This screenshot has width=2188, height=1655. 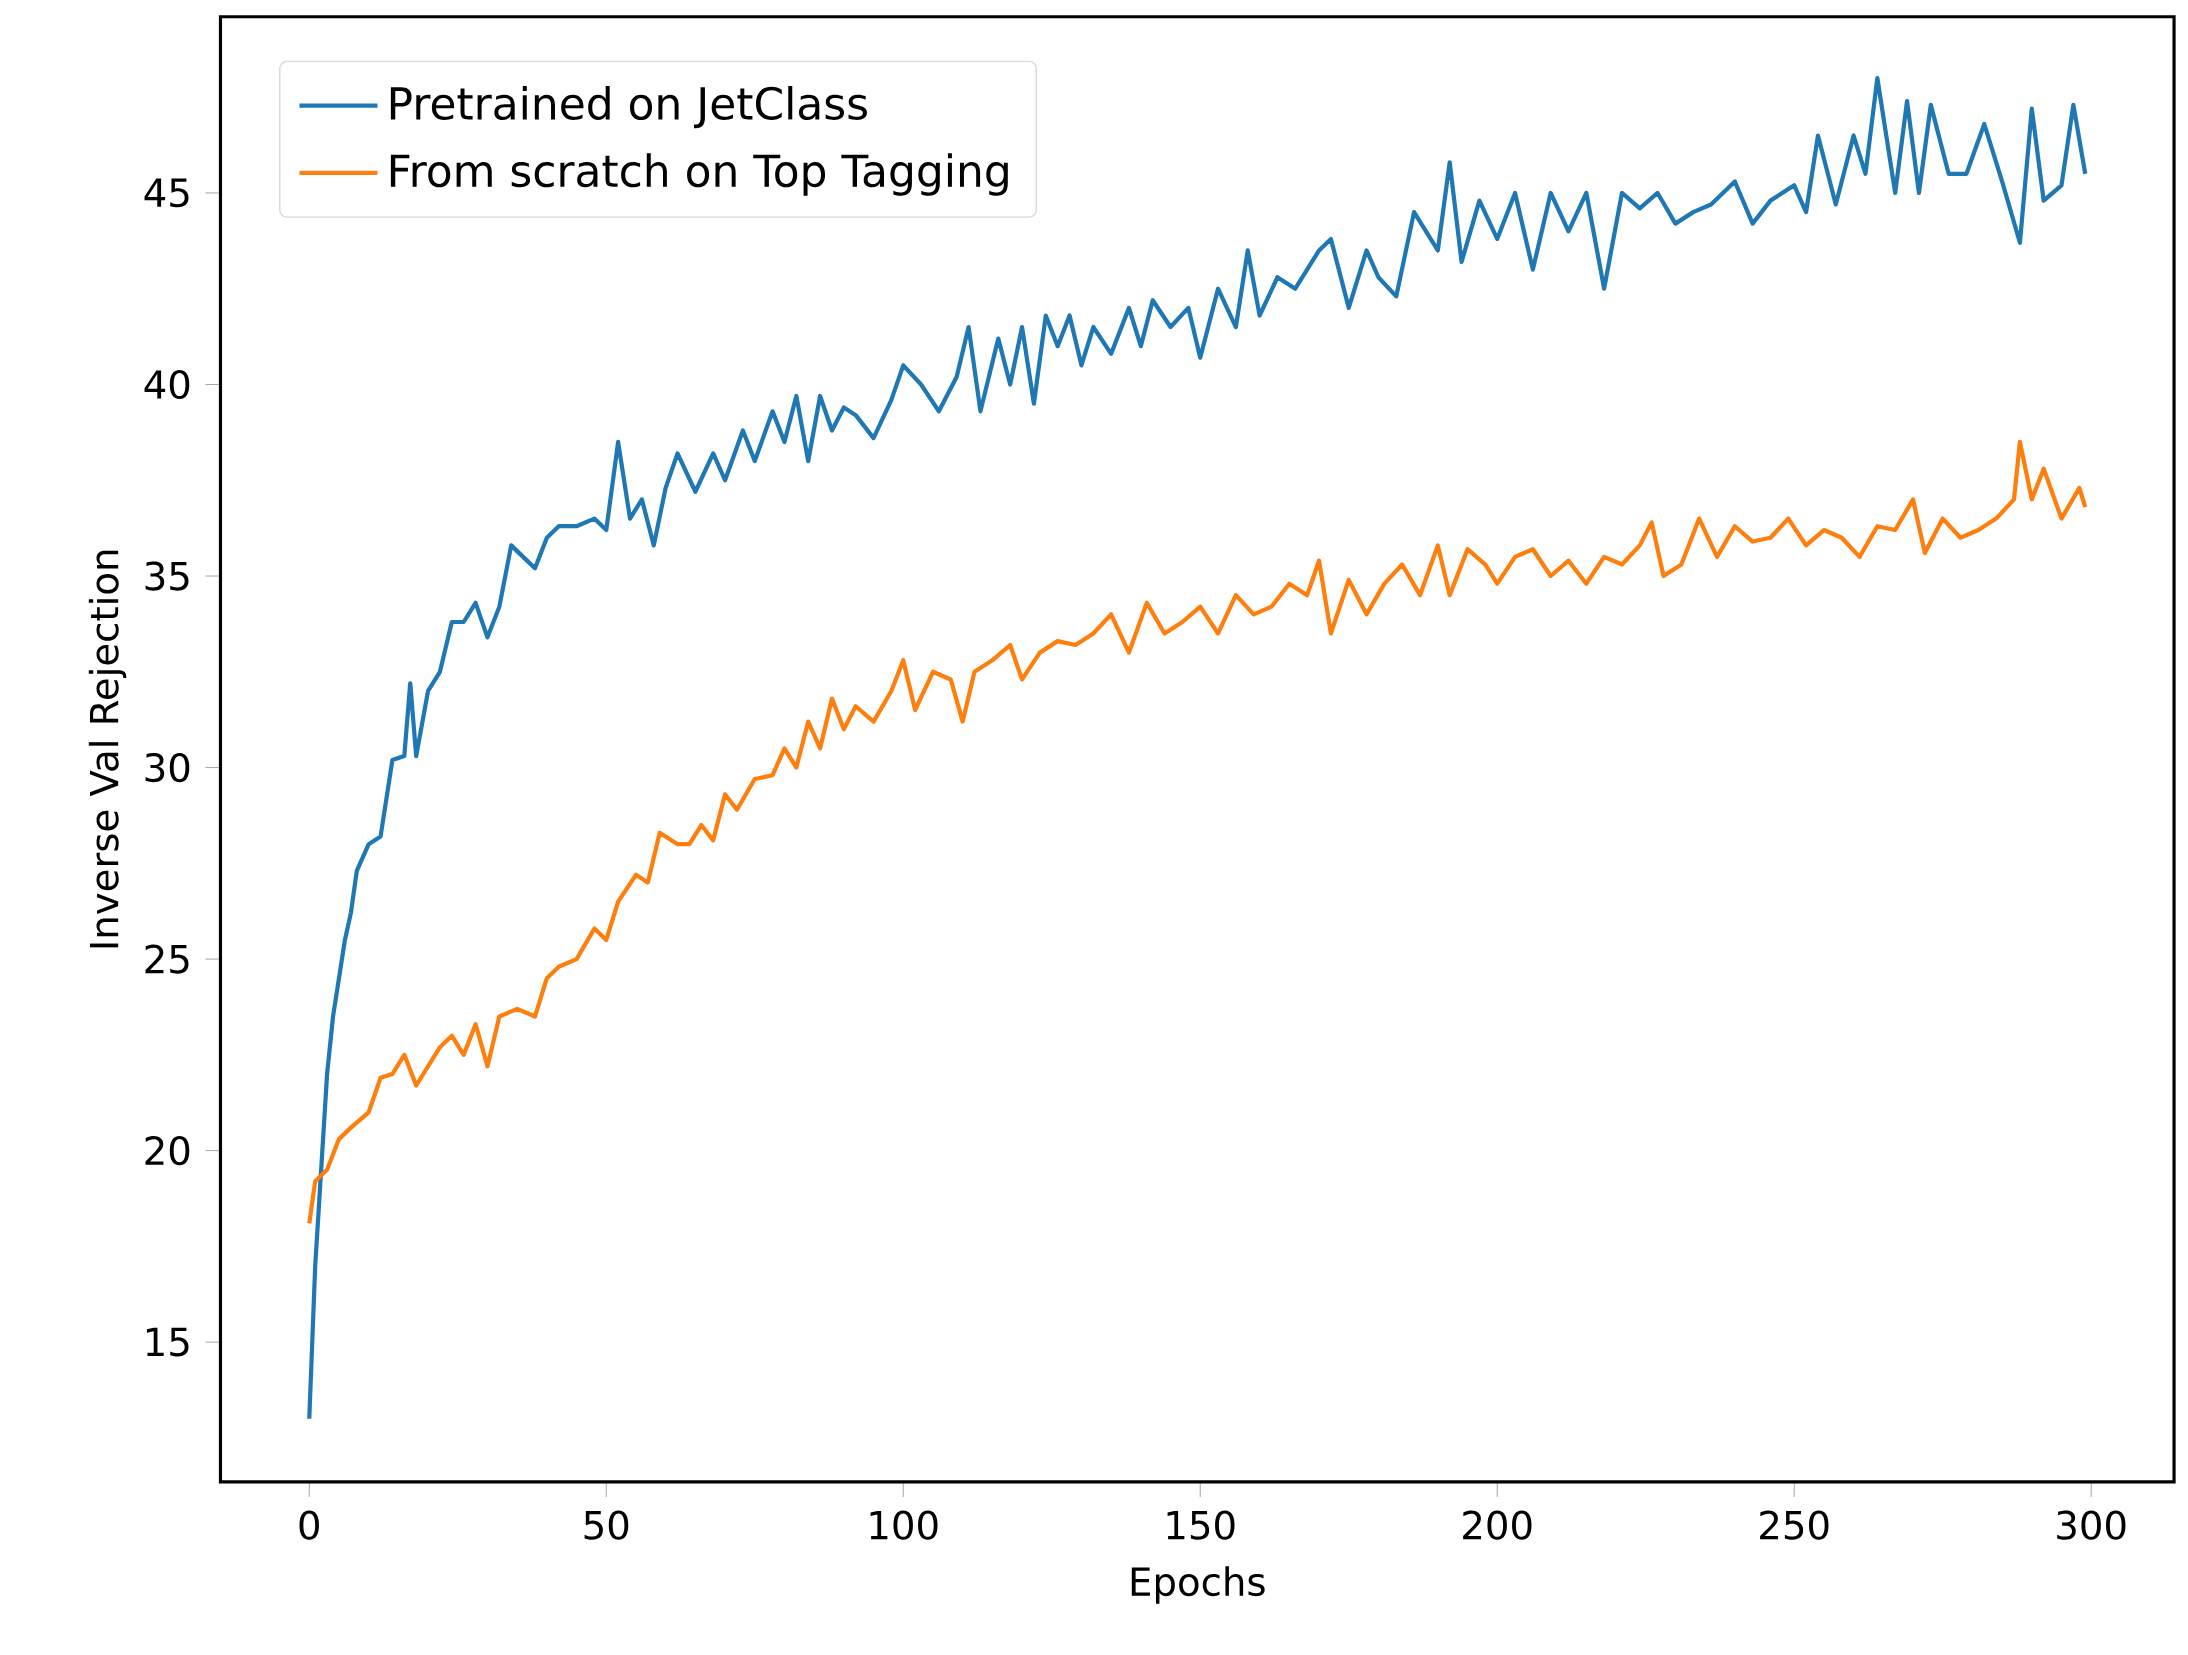 I want to click on x-tick-label: 300, so click(x=2091, y=1525).